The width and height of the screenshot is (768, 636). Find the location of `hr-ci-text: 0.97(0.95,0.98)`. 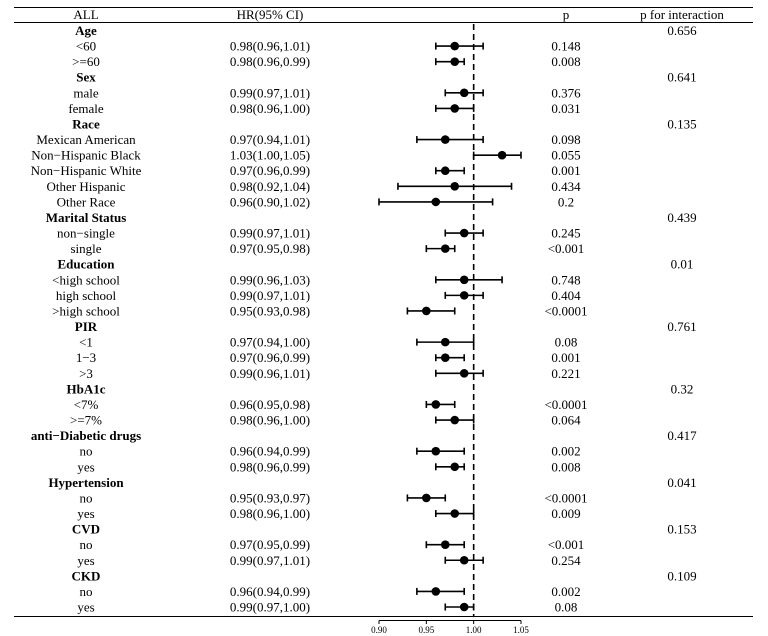

hr-ci-text: 0.97(0.95,0.98) is located at coordinates (270, 248).